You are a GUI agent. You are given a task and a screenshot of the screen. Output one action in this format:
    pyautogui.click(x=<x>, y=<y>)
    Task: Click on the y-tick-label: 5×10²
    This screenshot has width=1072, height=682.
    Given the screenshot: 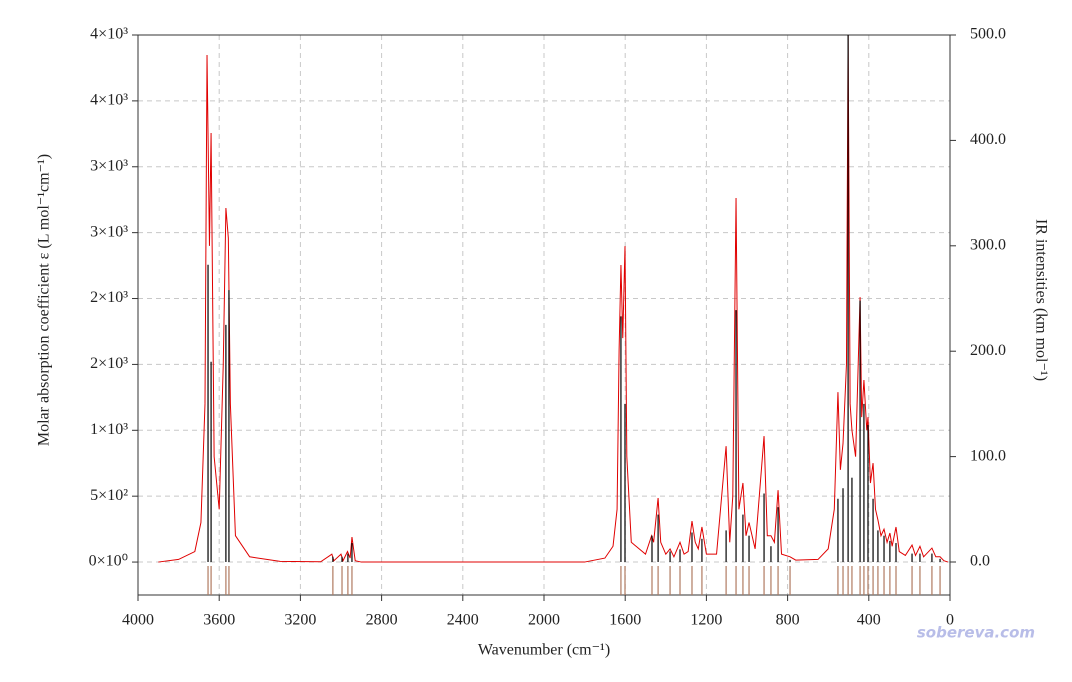 What is the action you would take?
    pyautogui.click(x=109, y=495)
    